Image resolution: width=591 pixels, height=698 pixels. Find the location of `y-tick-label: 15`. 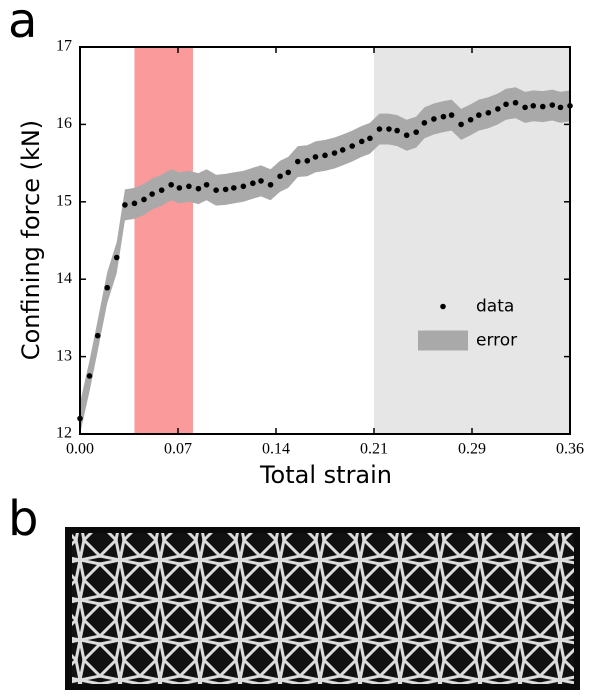

y-tick-label: 15 is located at coordinates (64, 200).